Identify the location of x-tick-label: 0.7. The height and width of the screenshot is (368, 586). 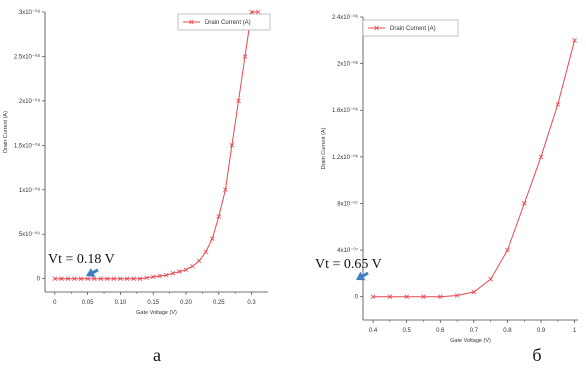
(474, 331).